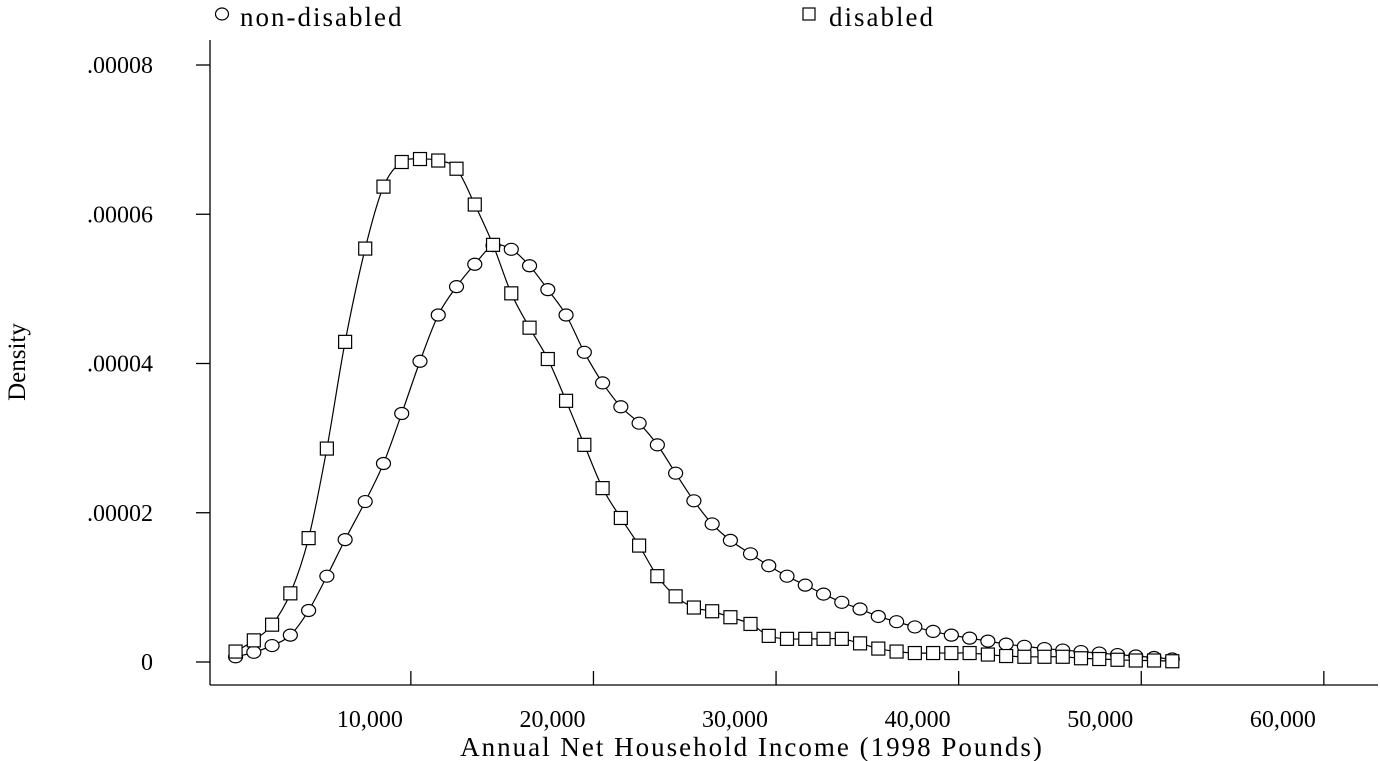 This screenshot has height=761, width=1380. What do you see at coordinates (1283, 720) in the screenshot?
I see `x-tick-label: 60,000` at bounding box center [1283, 720].